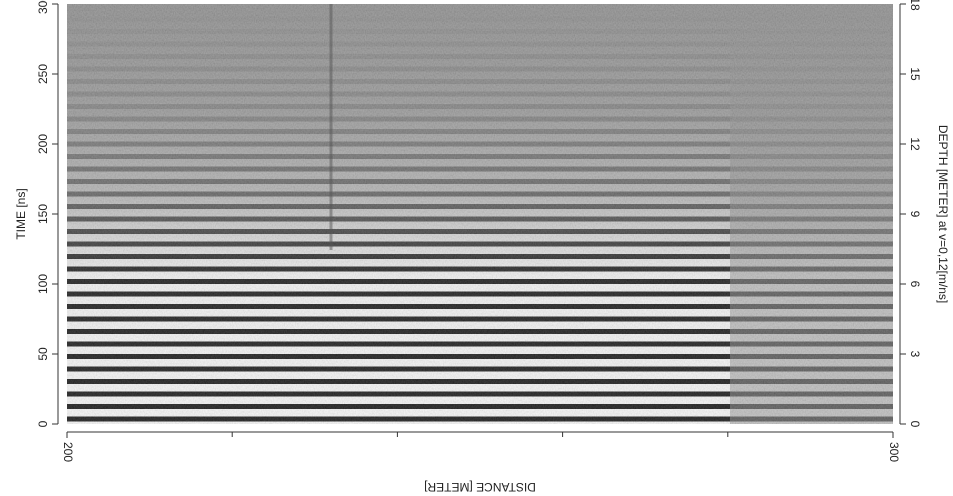 The image size is (953, 496). I want to click on y-axis-label: TIME [ns], so click(21, 213).